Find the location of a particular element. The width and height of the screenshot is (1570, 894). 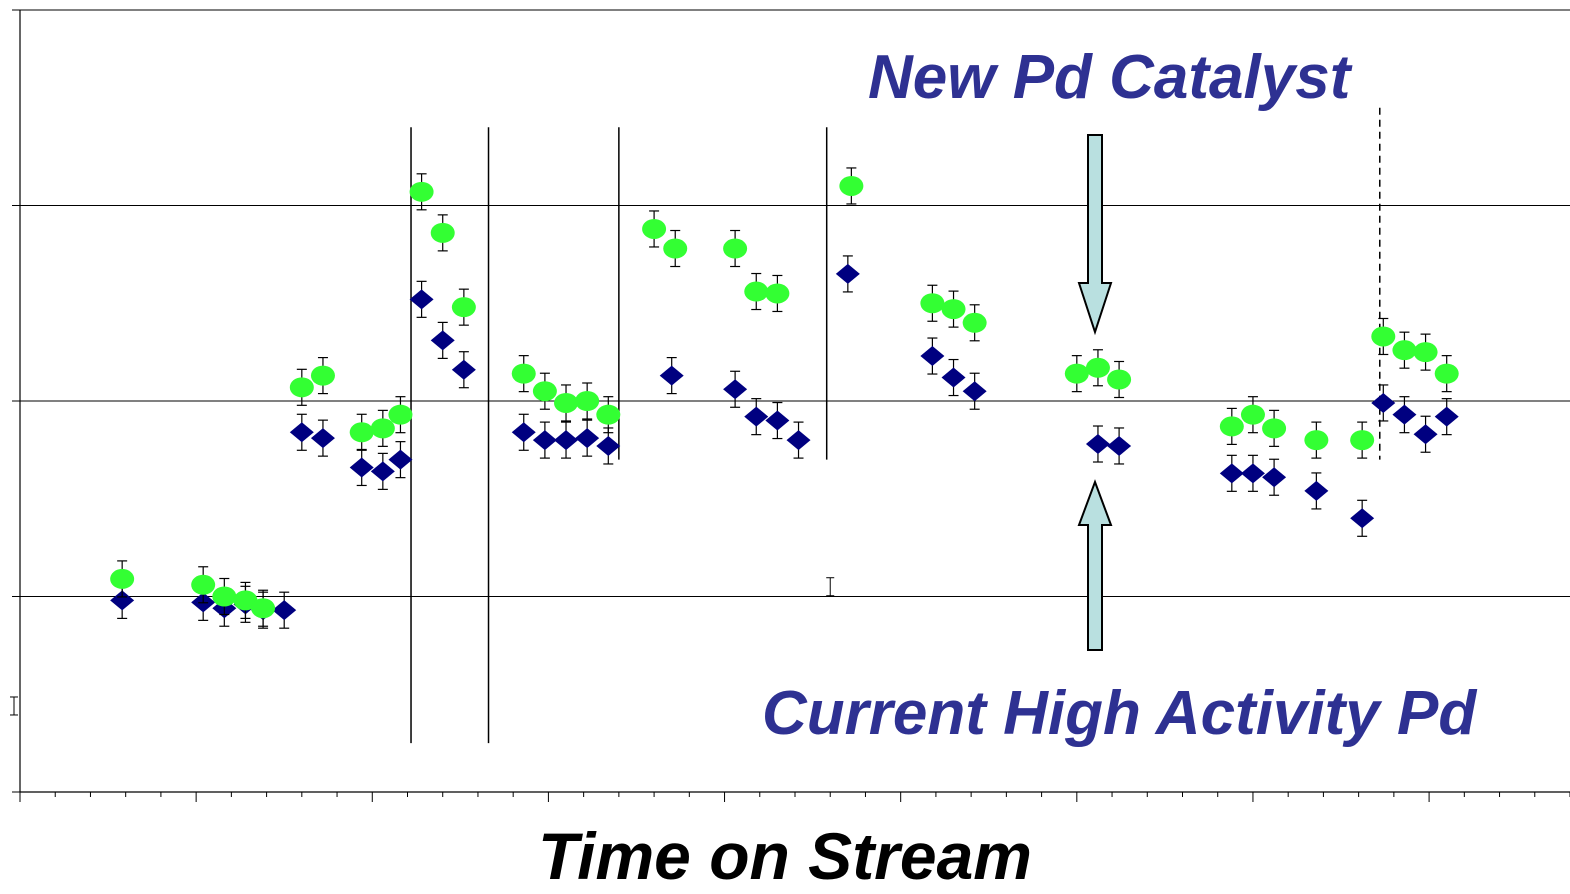

new-pd-catalyst-label: New Pd Catalyst is located at coordinates (1109, 77).